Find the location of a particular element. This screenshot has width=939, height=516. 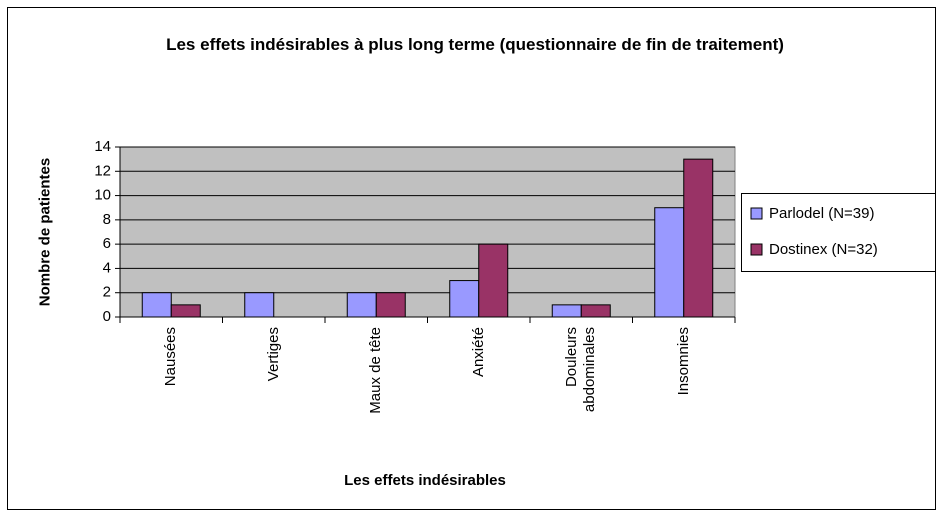

y-axis-title: Nombre de patientes is located at coordinates (45, 232).